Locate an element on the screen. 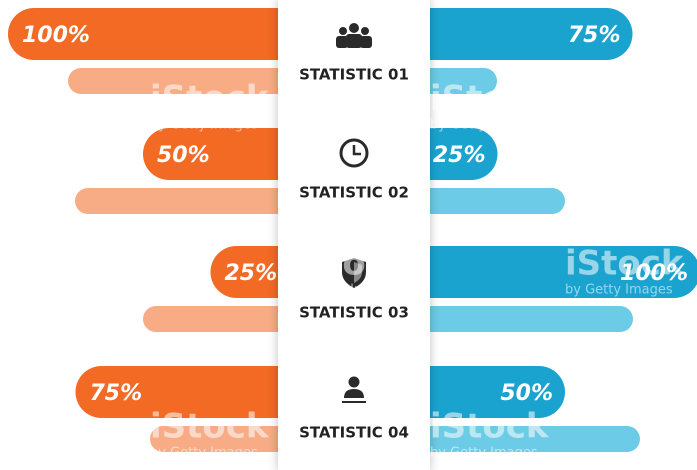 This screenshot has height=470, width=697. icon-clock is located at coordinates (354, 153).